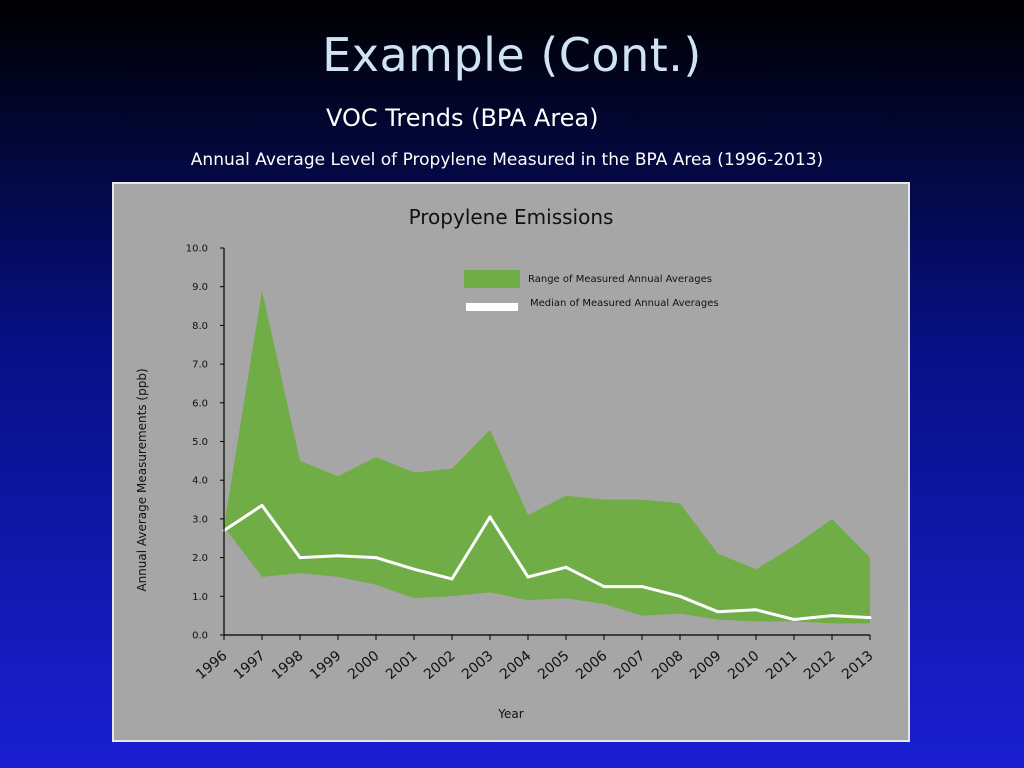 This screenshot has width=1024, height=768. I want to click on x-tick-label: 2007, so click(630, 665).